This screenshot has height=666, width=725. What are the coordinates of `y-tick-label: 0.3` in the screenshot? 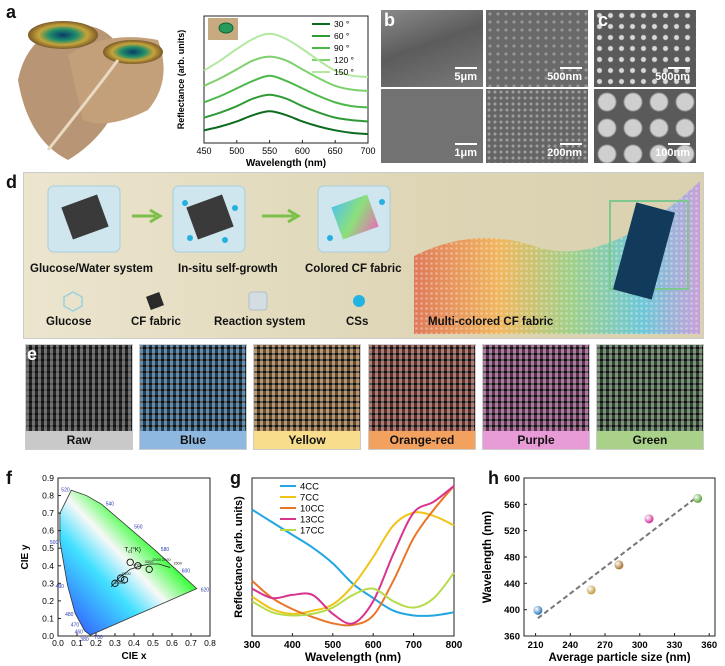 It's located at (48, 583).